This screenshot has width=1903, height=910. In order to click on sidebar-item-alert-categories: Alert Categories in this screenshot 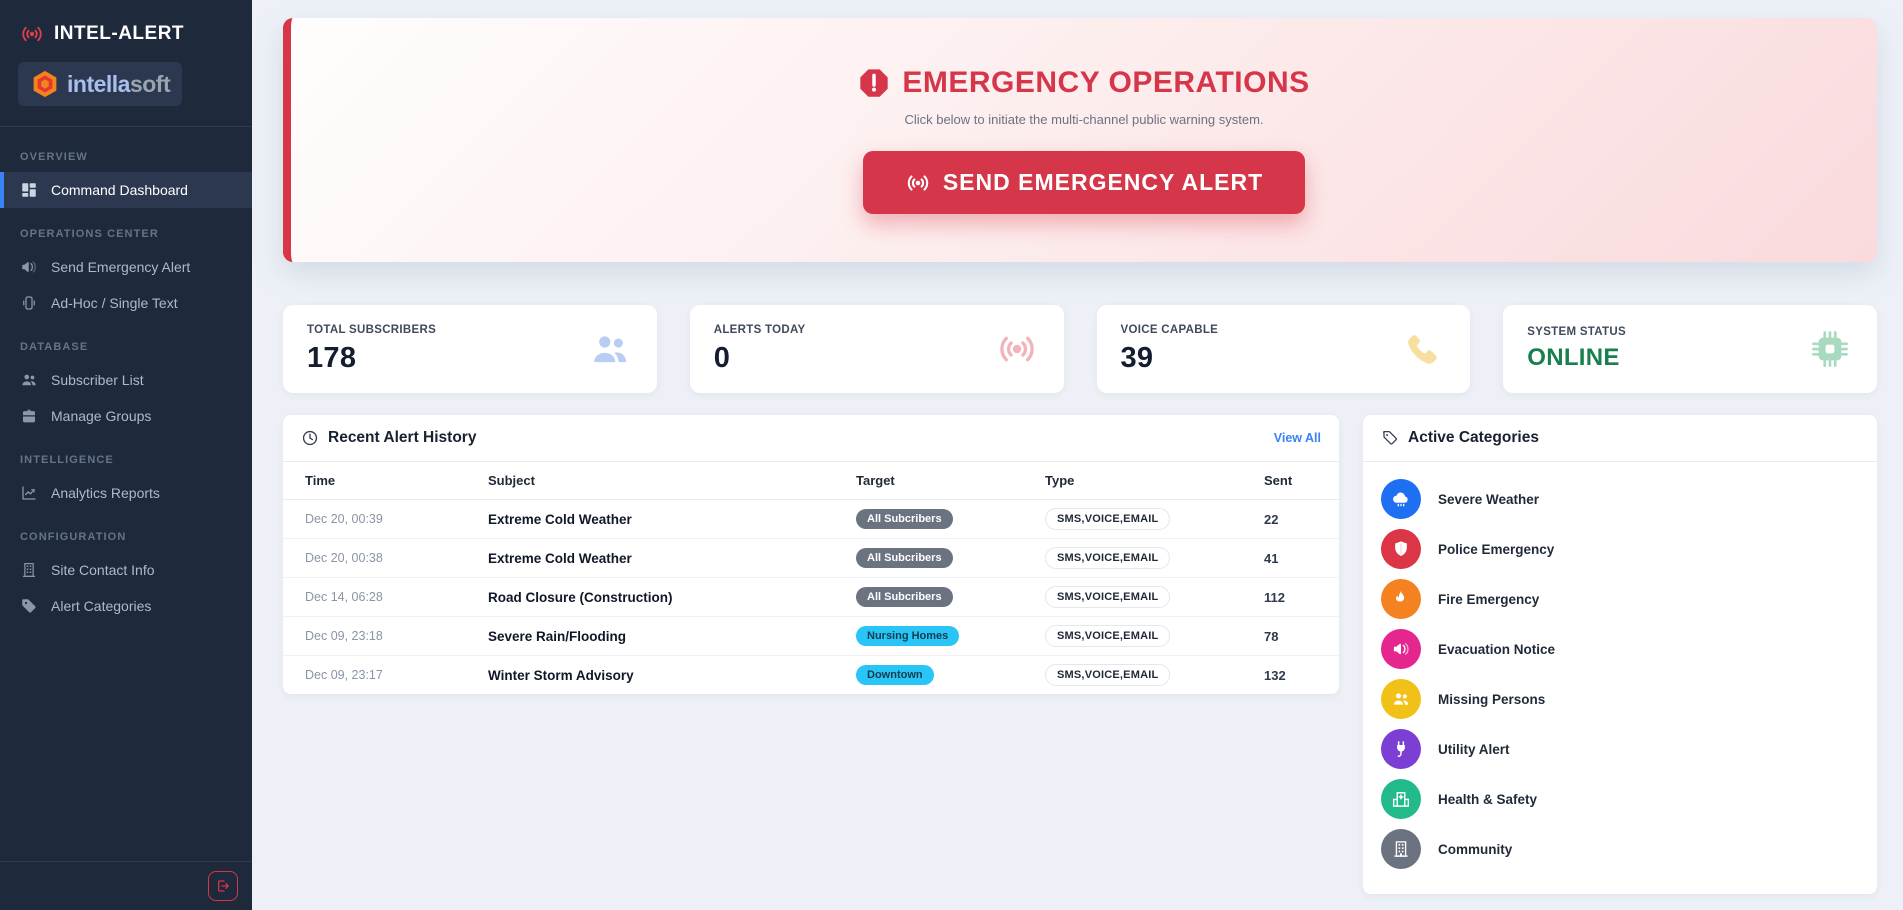, I will do `click(126, 606)`.